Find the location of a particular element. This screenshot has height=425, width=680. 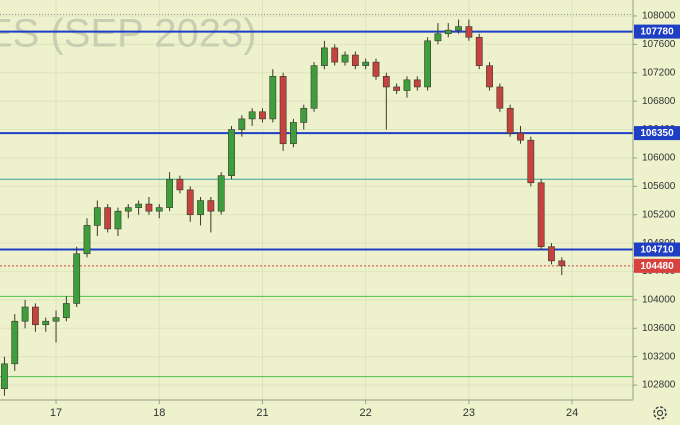

level-label: 104480 is located at coordinates (657, 266).